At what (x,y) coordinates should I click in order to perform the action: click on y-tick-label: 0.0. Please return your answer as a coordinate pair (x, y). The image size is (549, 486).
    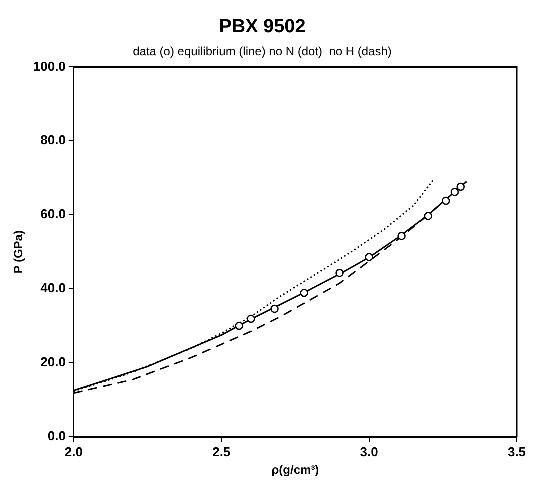
    Looking at the image, I should click on (57, 436).